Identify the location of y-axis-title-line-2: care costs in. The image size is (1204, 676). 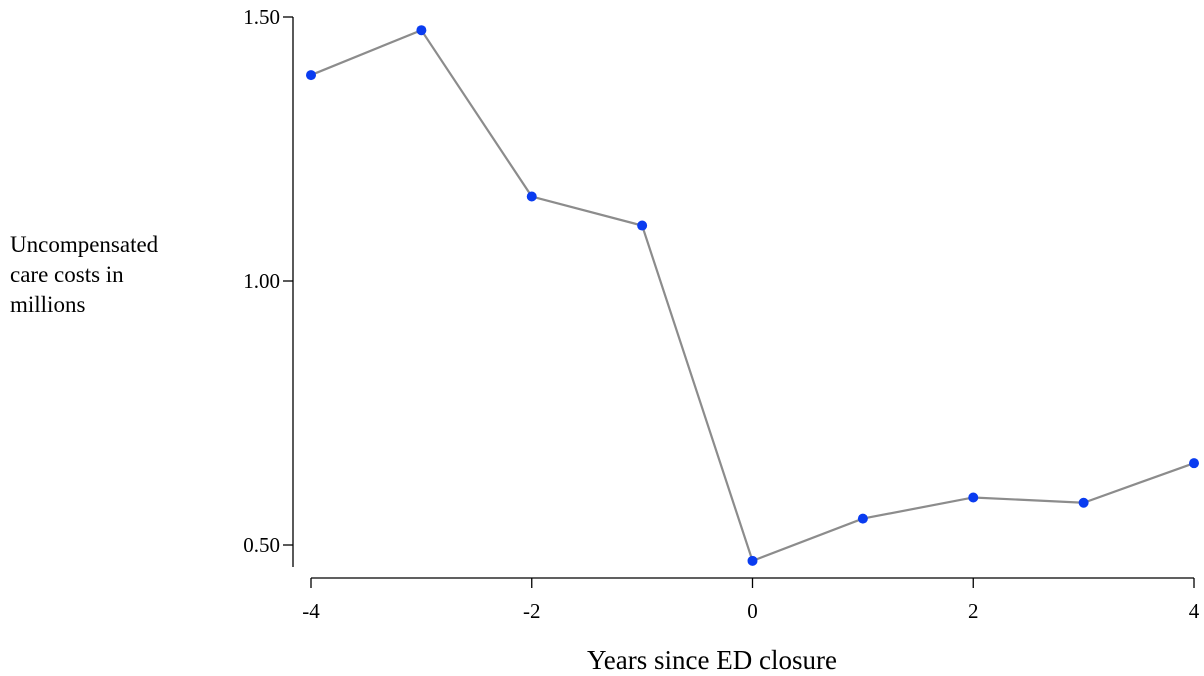
(67, 274).